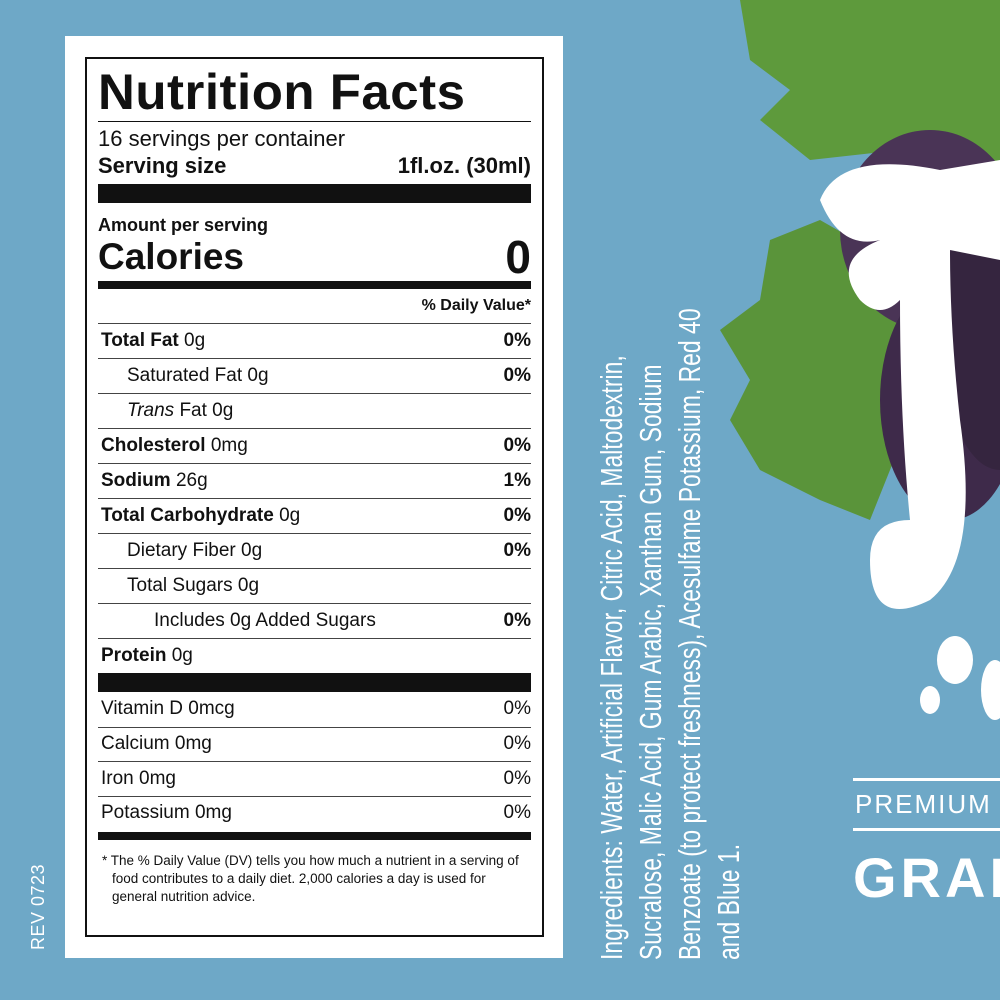  What do you see at coordinates (282, 92) in the screenshot?
I see `nutrition-title: Nutrition Facts` at bounding box center [282, 92].